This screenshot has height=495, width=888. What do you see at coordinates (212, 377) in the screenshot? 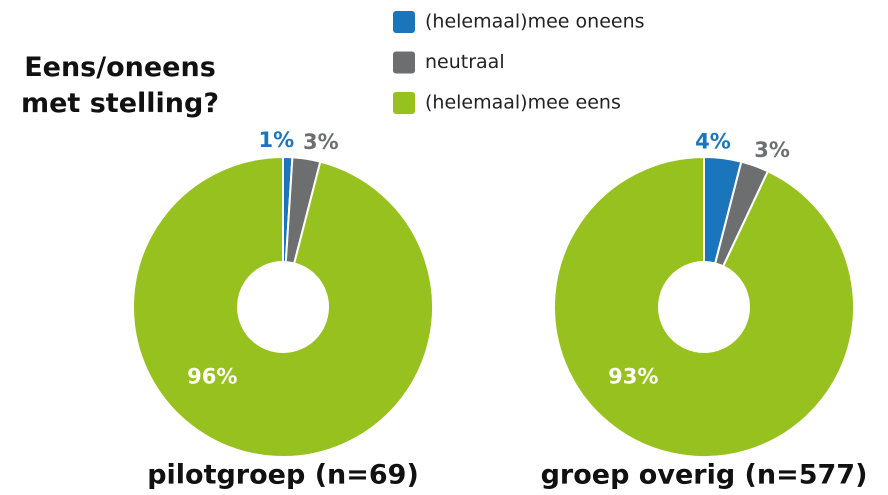
I see `data-label: 96%` at bounding box center [212, 377].